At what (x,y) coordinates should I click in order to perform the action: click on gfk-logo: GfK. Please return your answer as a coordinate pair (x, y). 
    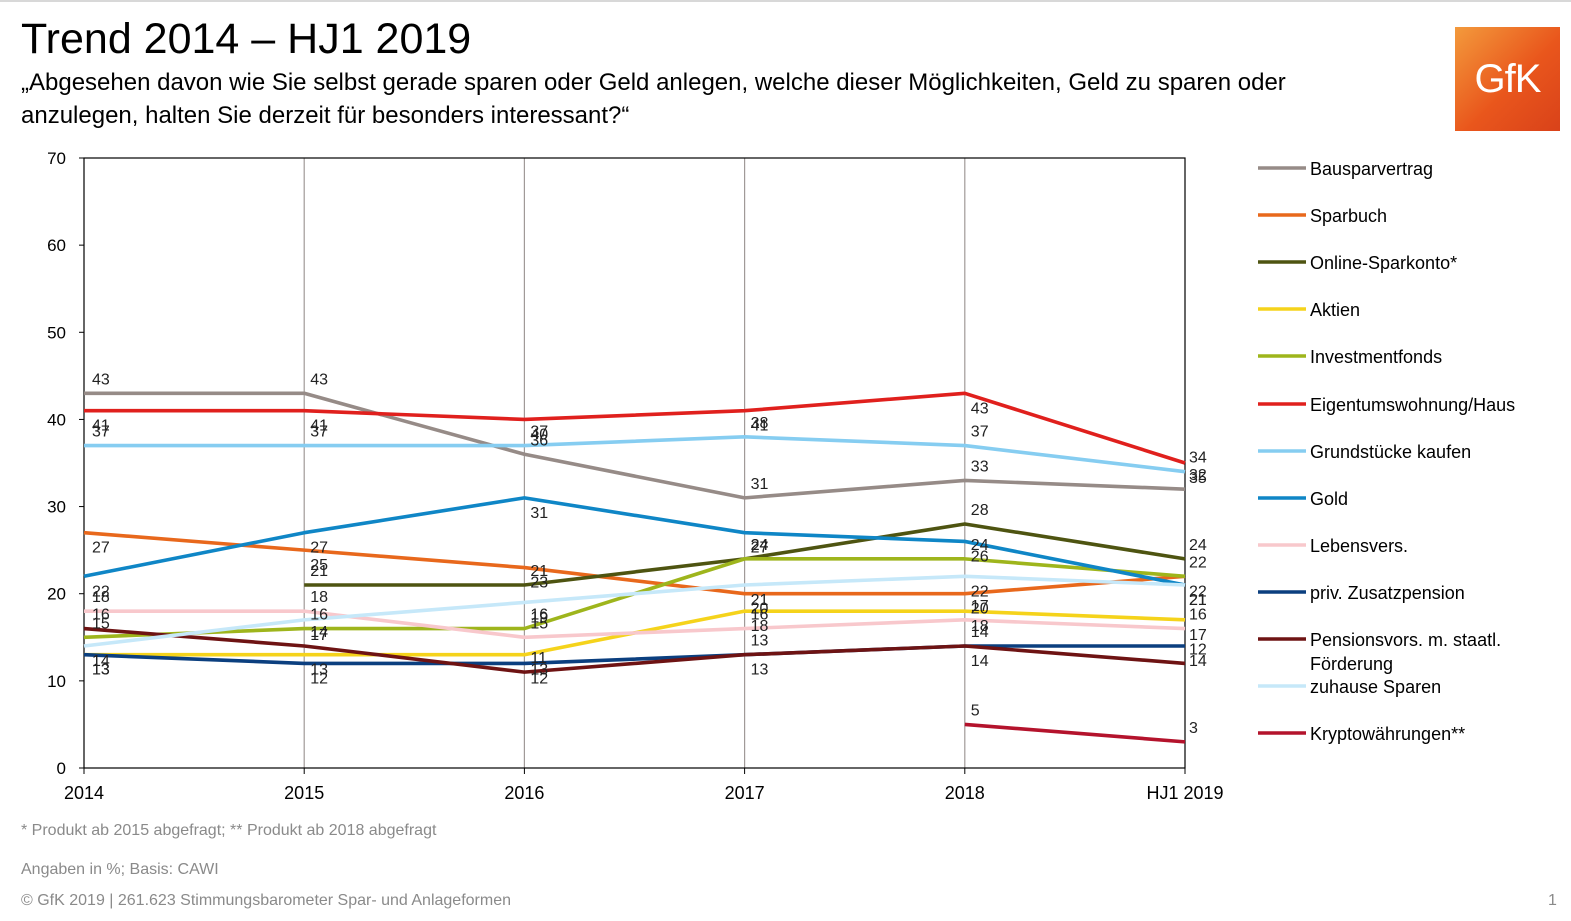
    Looking at the image, I should click on (1507, 79).